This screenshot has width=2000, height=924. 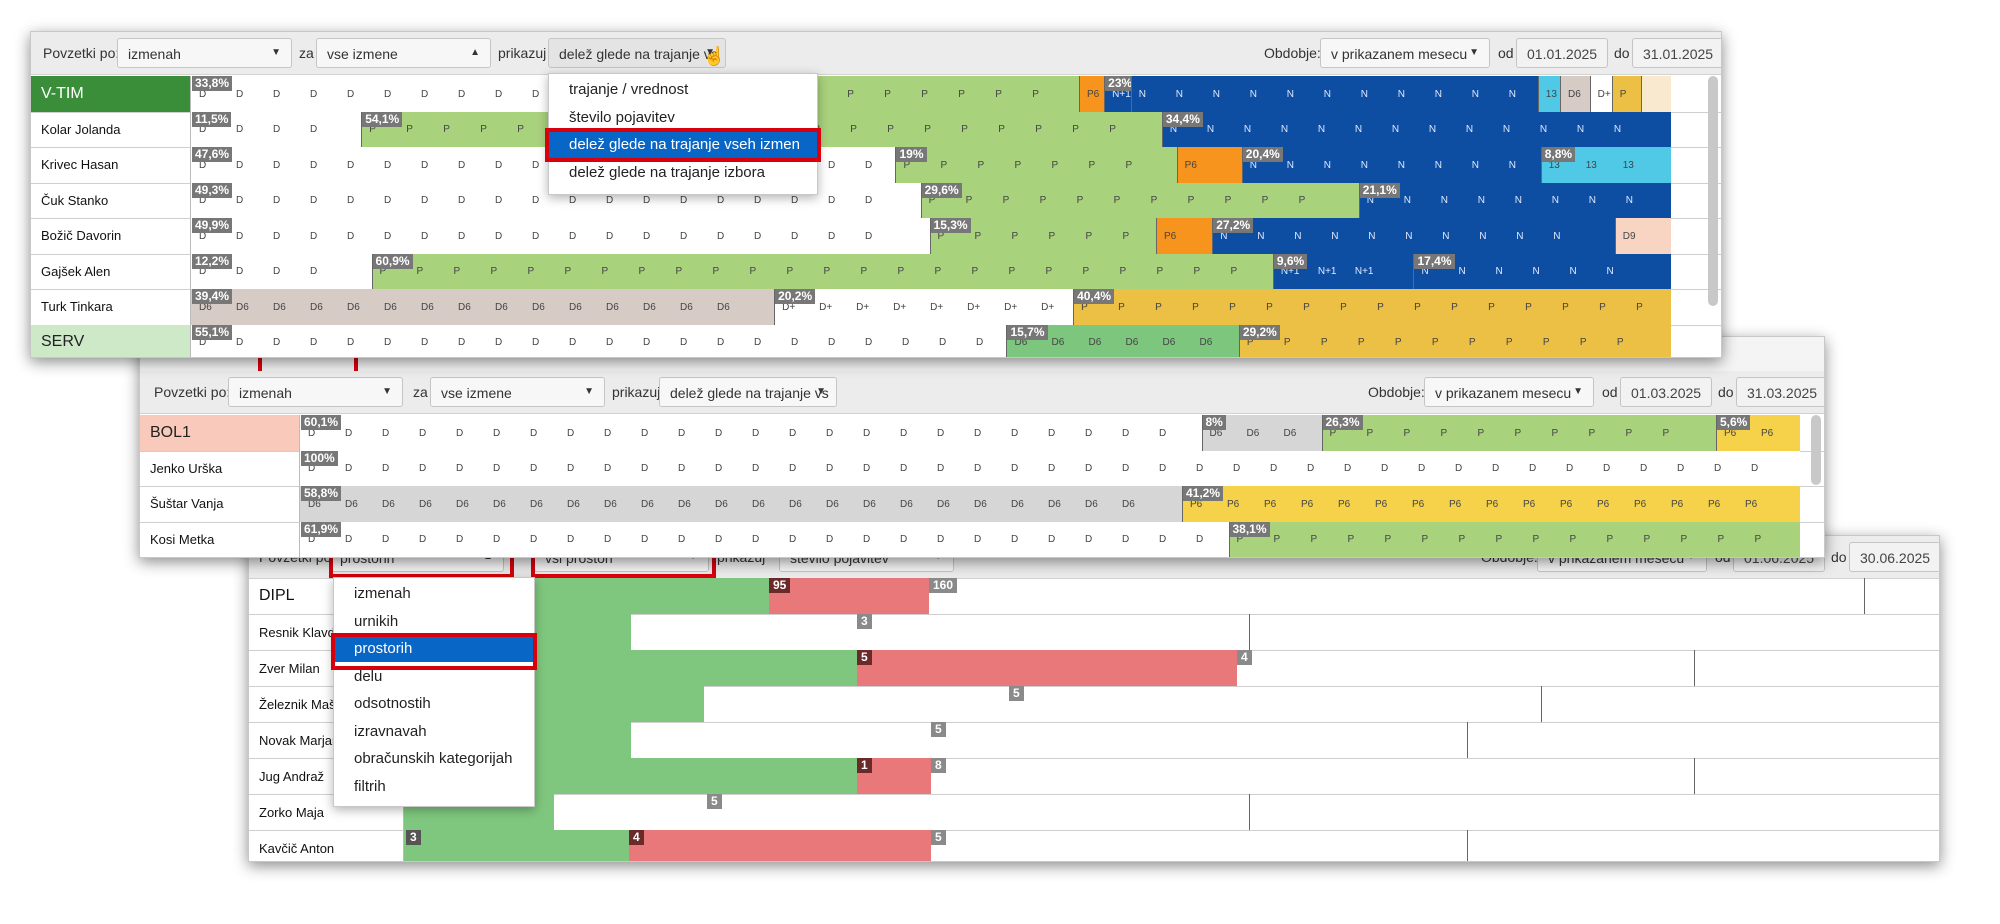 What do you see at coordinates (368, 676) in the screenshot?
I see `menu-item: delu` at bounding box center [368, 676].